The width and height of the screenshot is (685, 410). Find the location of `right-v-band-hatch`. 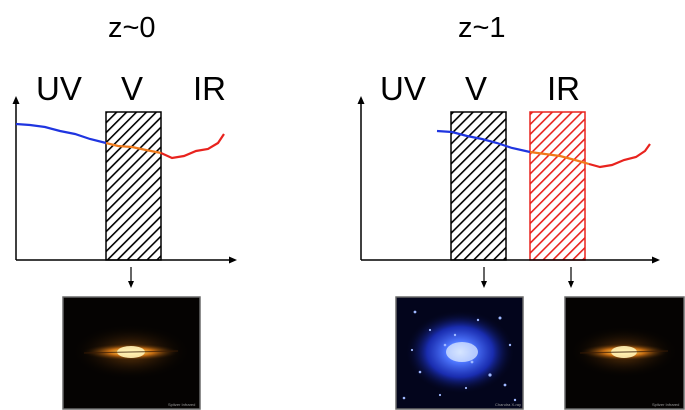

right-v-band-hatch is located at coordinates (478, 186).